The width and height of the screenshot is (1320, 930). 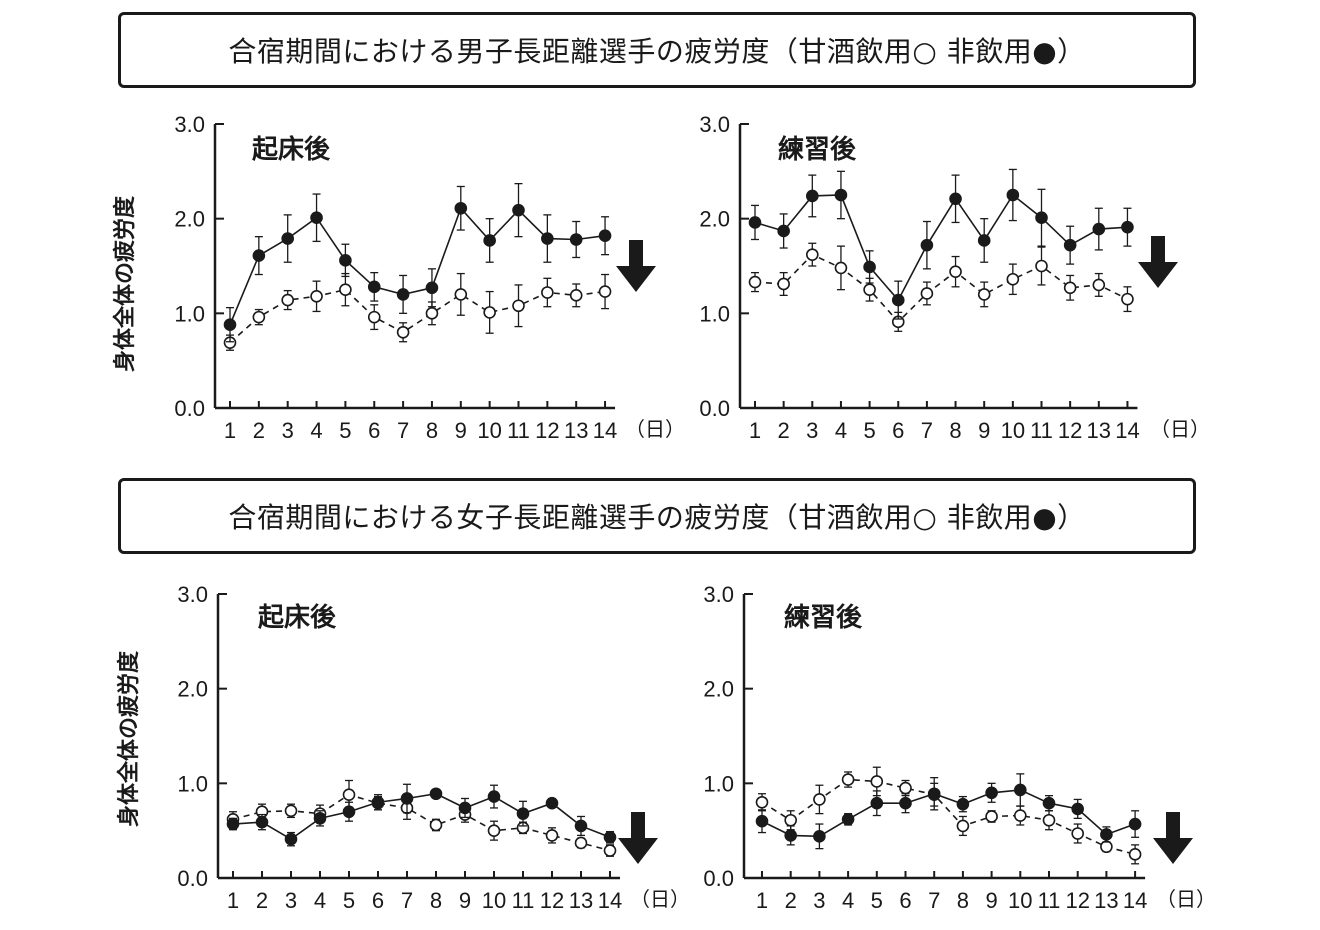 What do you see at coordinates (189, 124) in the screenshot?
I see `y-tick-label: 3.0` at bounding box center [189, 124].